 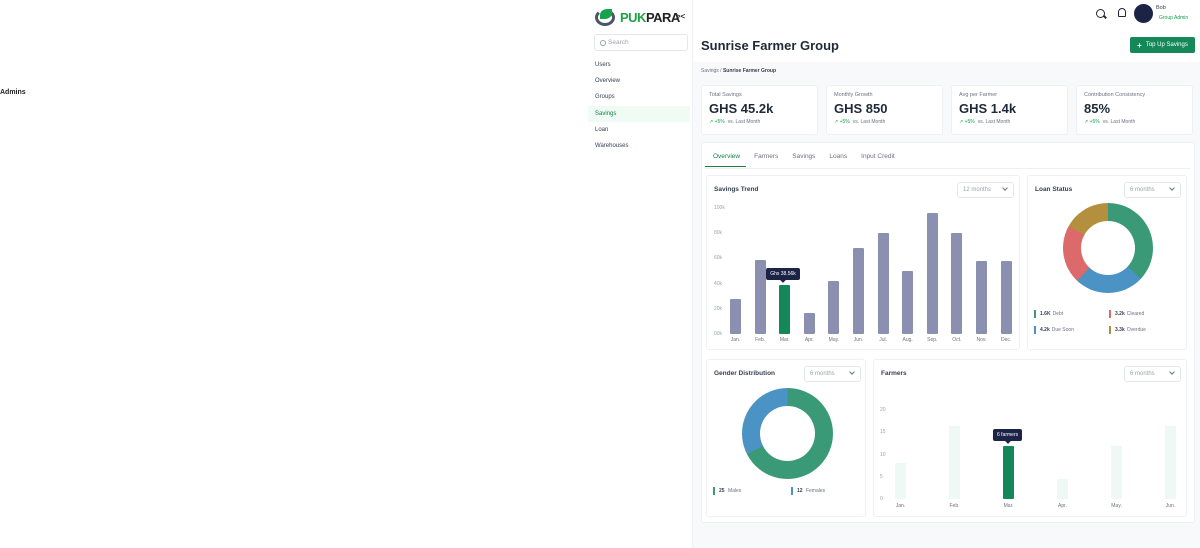 What do you see at coordinates (606, 17) in the screenshot?
I see `logo-gear-leaf-icon` at bounding box center [606, 17].